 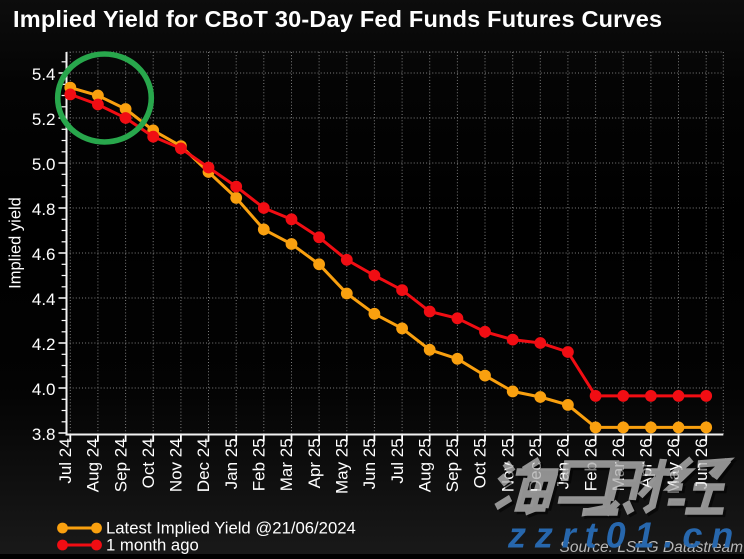 I want to click on svg-text: Dec 24, so click(x=203, y=465).